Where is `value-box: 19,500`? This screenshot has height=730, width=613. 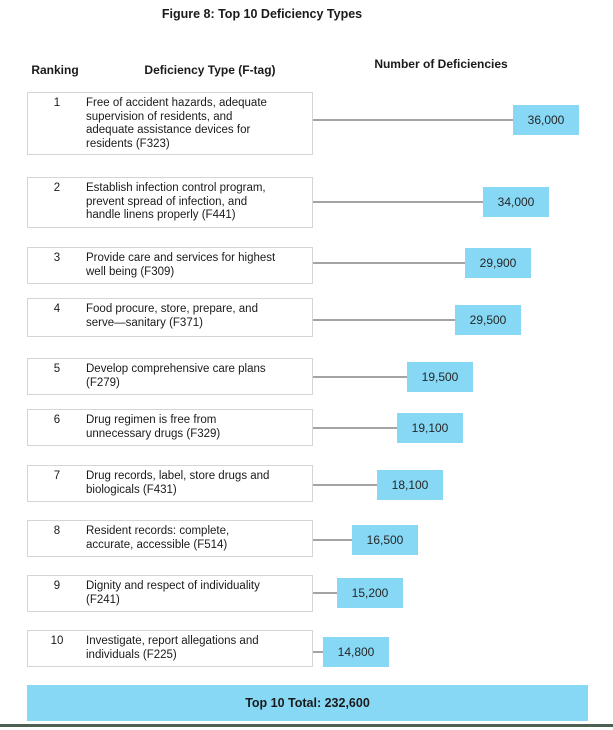
value-box: 19,500 is located at coordinates (440, 377).